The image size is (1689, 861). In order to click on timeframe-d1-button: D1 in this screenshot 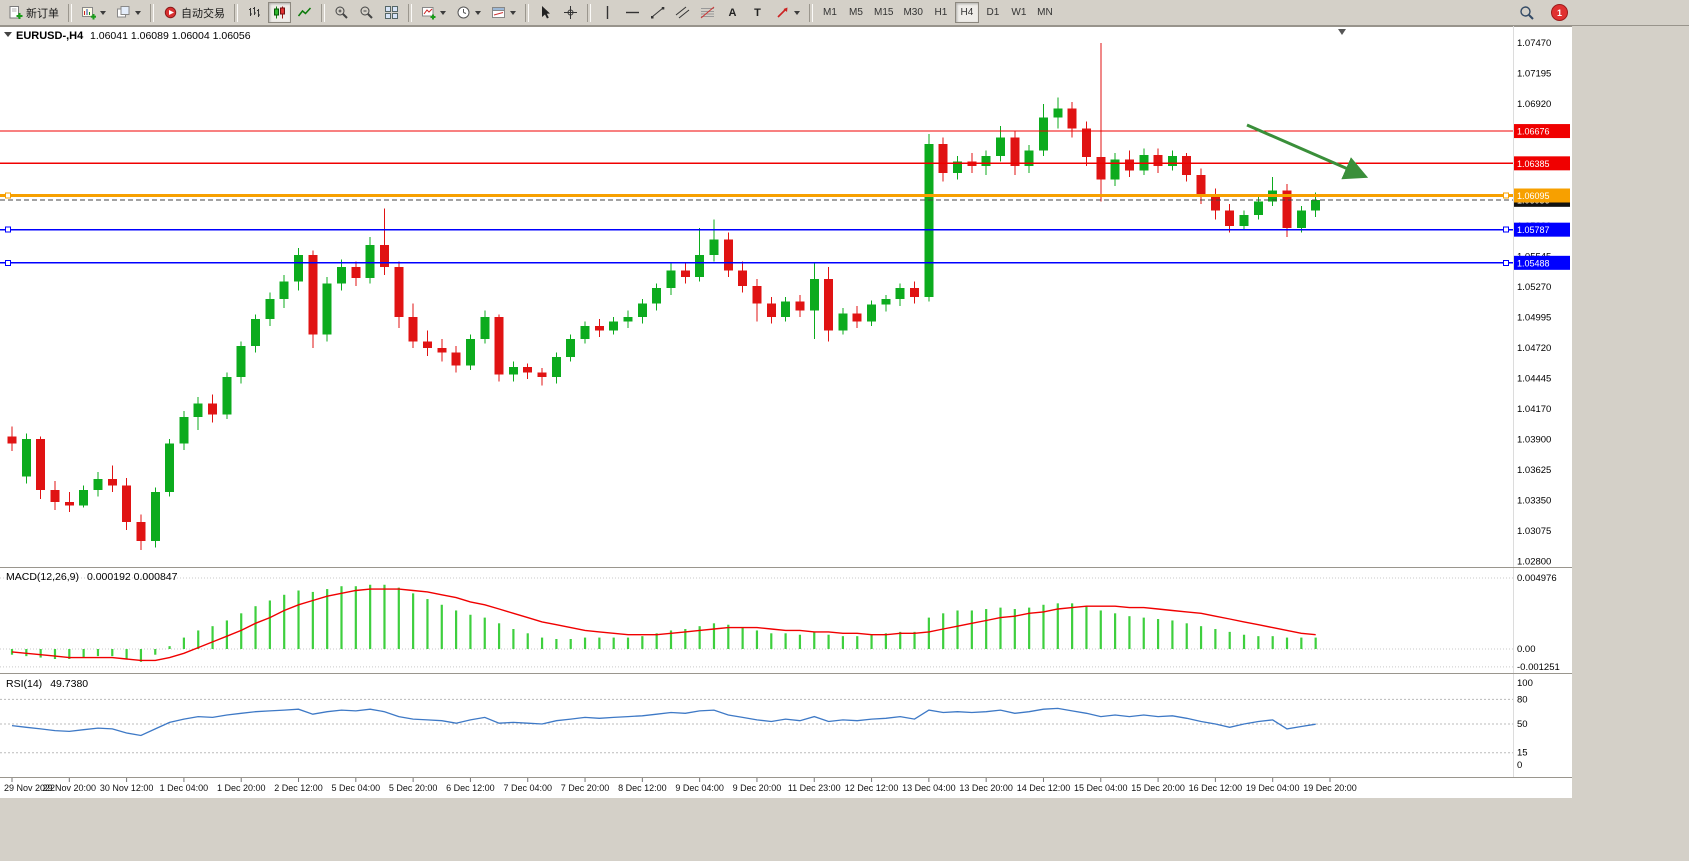, I will do `click(993, 12)`.